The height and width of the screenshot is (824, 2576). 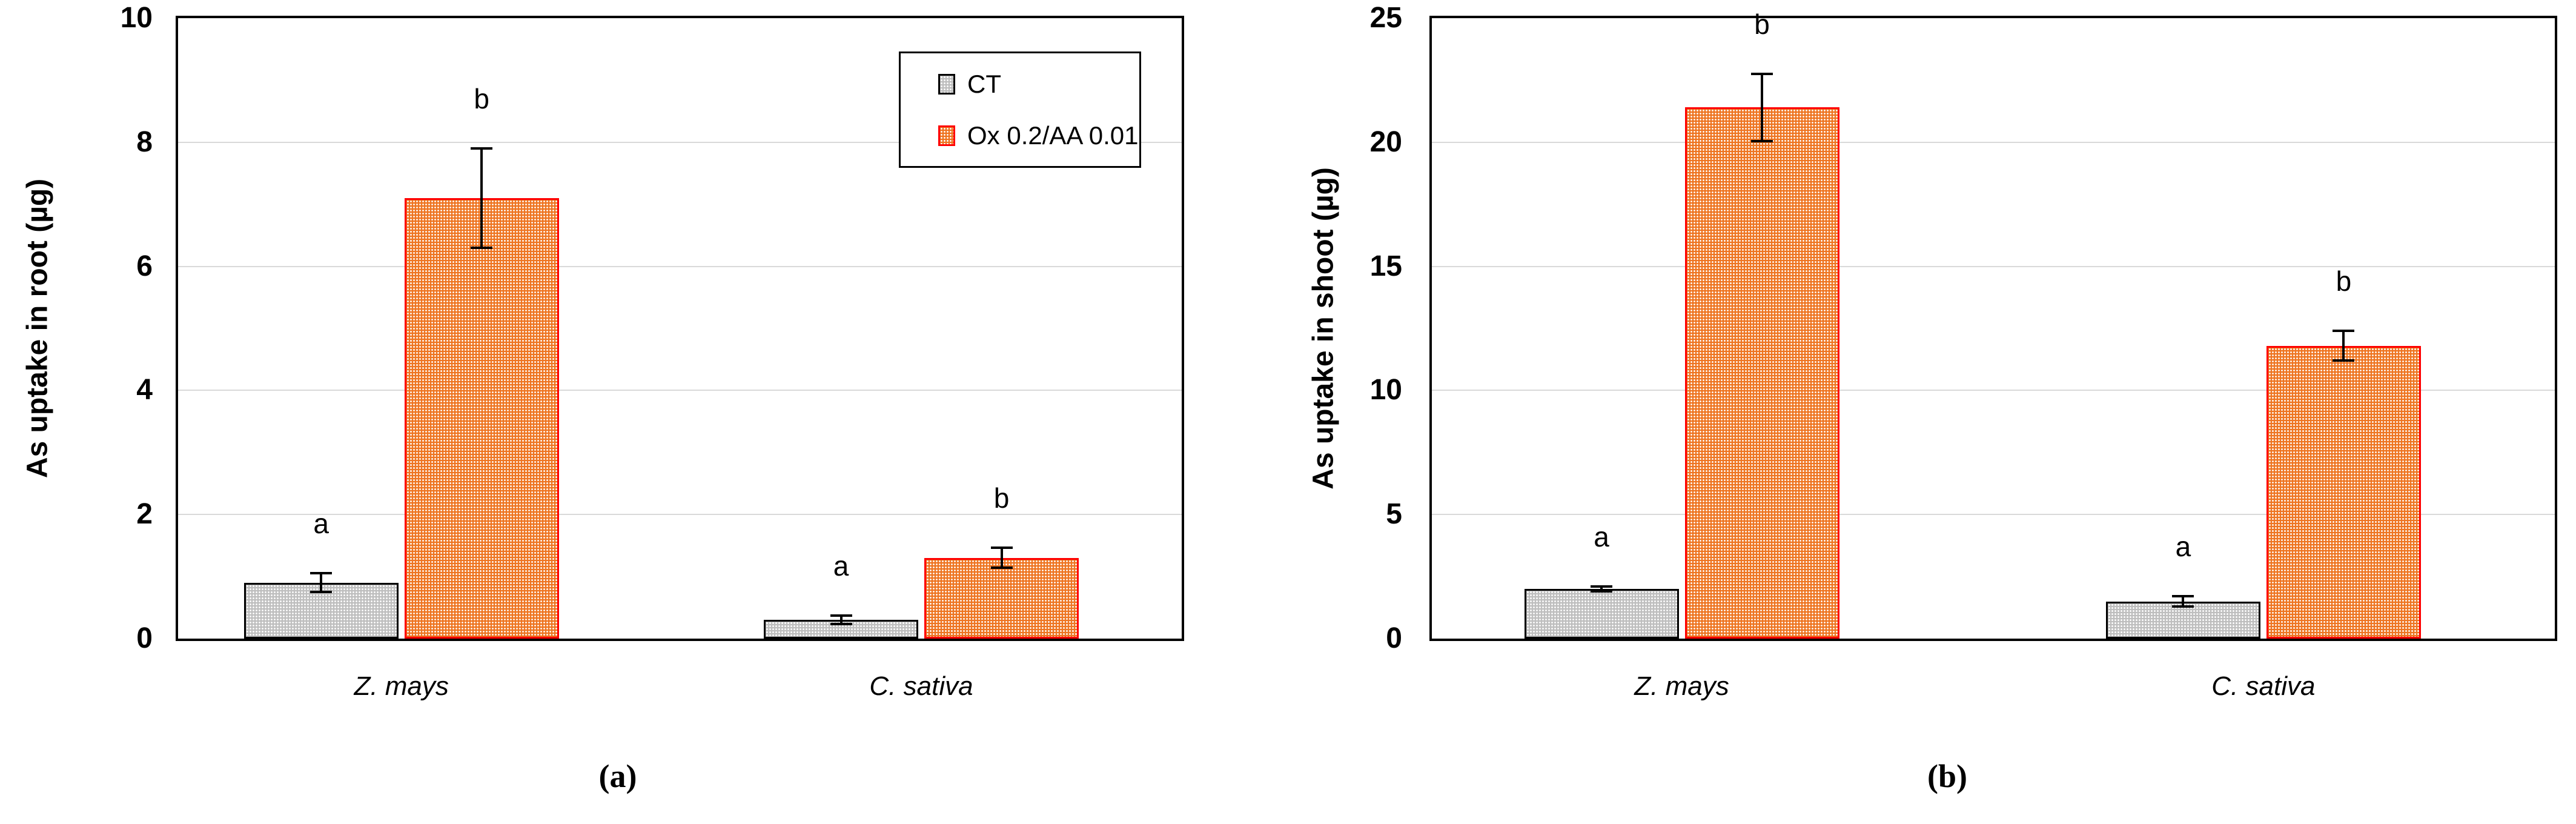 I want to click on y-tick-label: 5, so click(x=1394, y=514).